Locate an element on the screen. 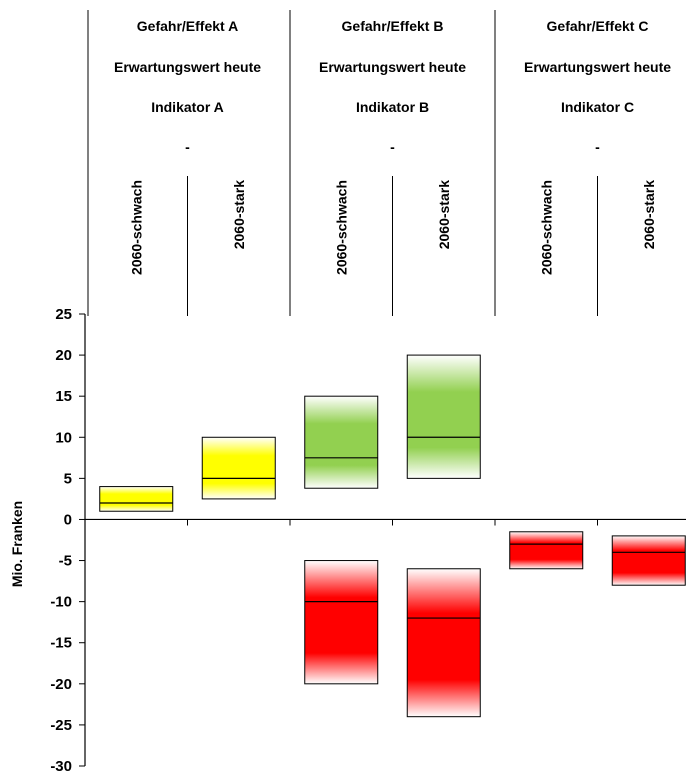 This screenshot has height=771, width=686. y-tick-label: -15 is located at coordinates (61, 643).